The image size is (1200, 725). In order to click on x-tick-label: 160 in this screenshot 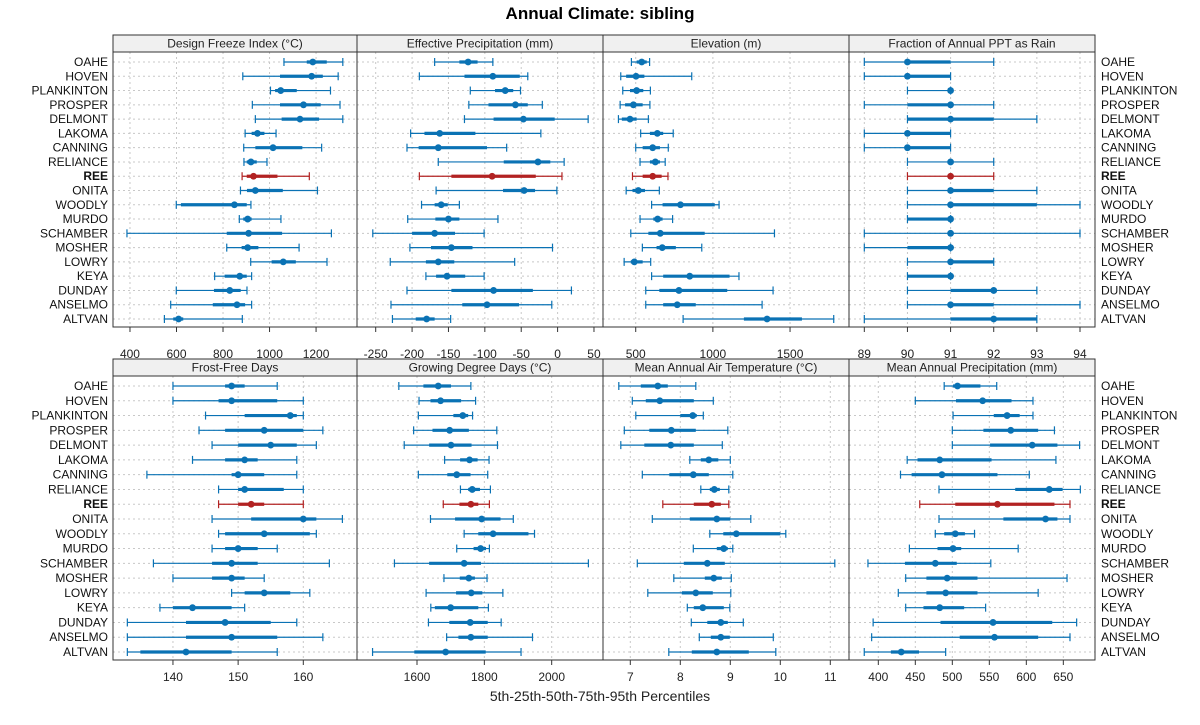, I will do `click(303, 677)`.